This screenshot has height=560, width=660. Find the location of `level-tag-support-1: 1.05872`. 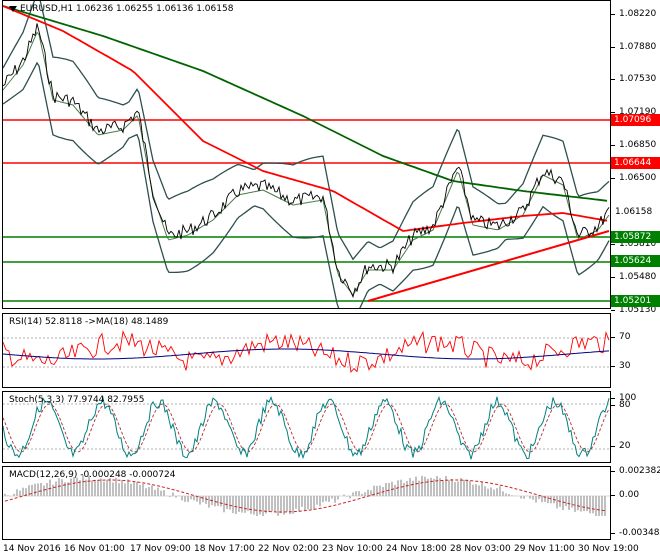

level-tag-support-1: 1.05872 is located at coordinates (635, 237).